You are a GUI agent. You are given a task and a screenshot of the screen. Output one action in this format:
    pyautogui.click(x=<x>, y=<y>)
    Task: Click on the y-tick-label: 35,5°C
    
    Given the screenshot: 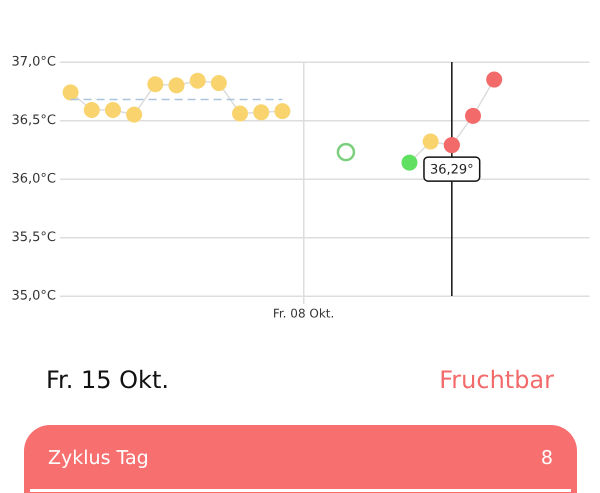 What is the action you would take?
    pyautogui.click(x=33, y=237)
    